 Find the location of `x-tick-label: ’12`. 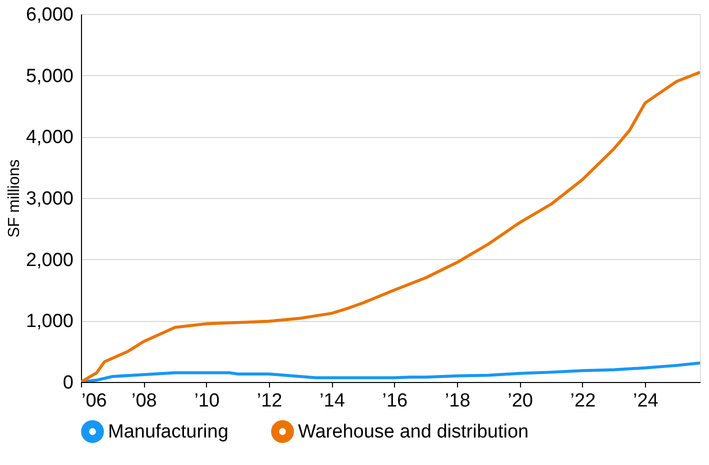

x-tick-label: ’12 is located at coordinates (269, 401).